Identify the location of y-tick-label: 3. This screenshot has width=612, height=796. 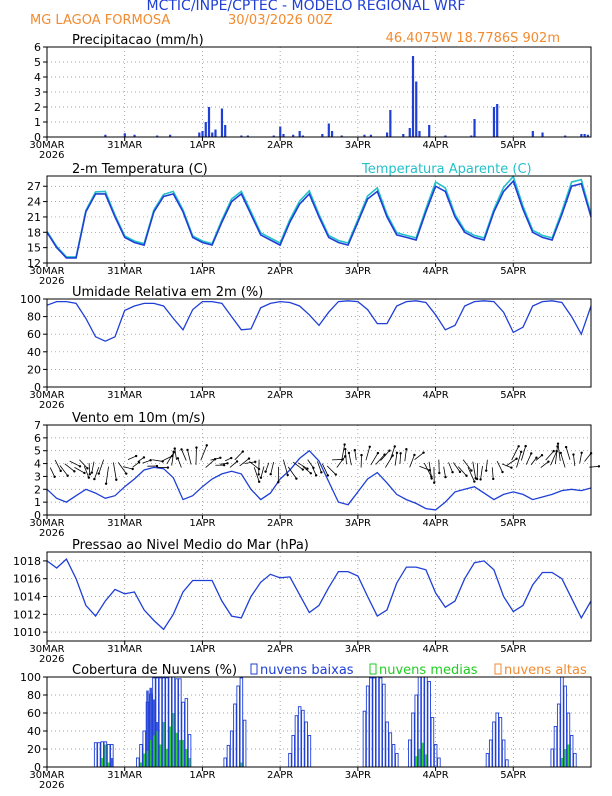
(37, 92).